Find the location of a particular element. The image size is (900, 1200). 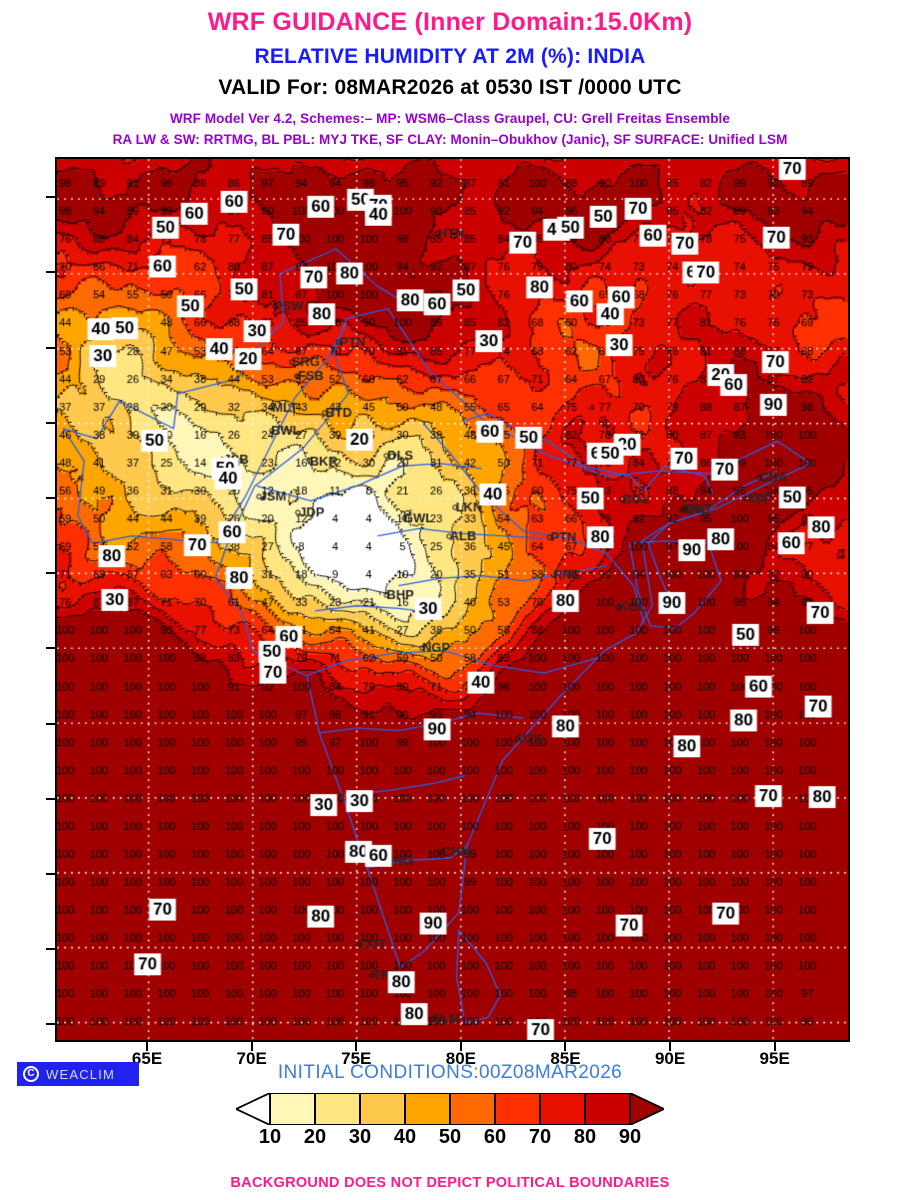

colorbar-tick-label: 60 is located at coordinates (495, 1137).